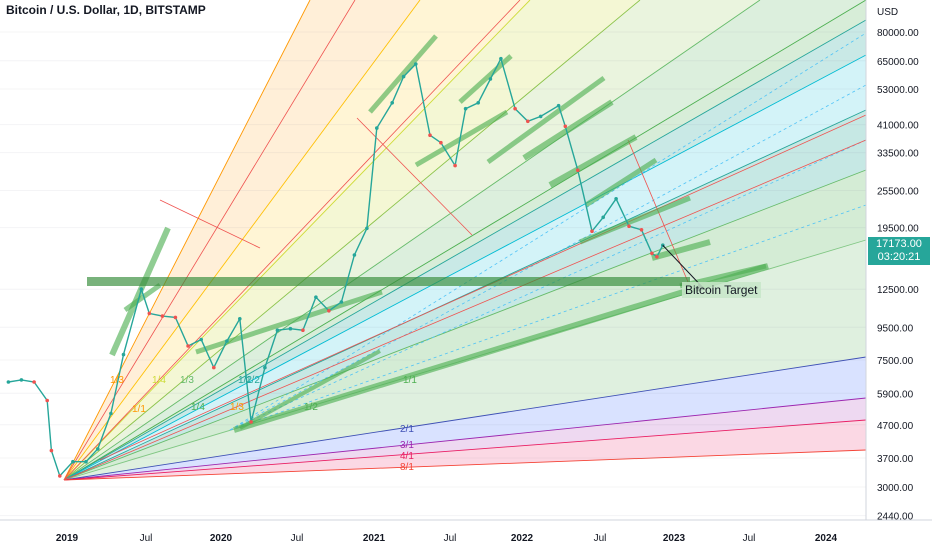 The height and width of the screenshot is (555, 932). I want to click on fan-label: 8/1, so click(407, 467).